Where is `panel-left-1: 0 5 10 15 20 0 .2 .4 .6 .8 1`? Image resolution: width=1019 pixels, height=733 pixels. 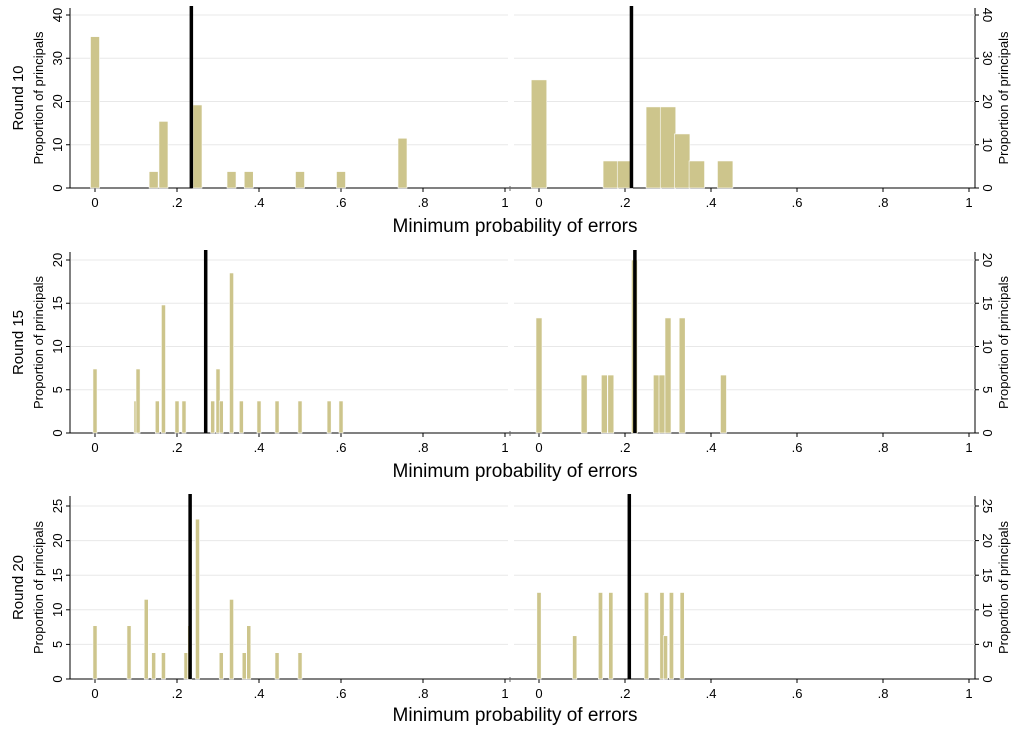
panel-left-1: 0 5 10 15 20 0 .2 .4 .6 .8 1 is located at coordinates (279, 352).